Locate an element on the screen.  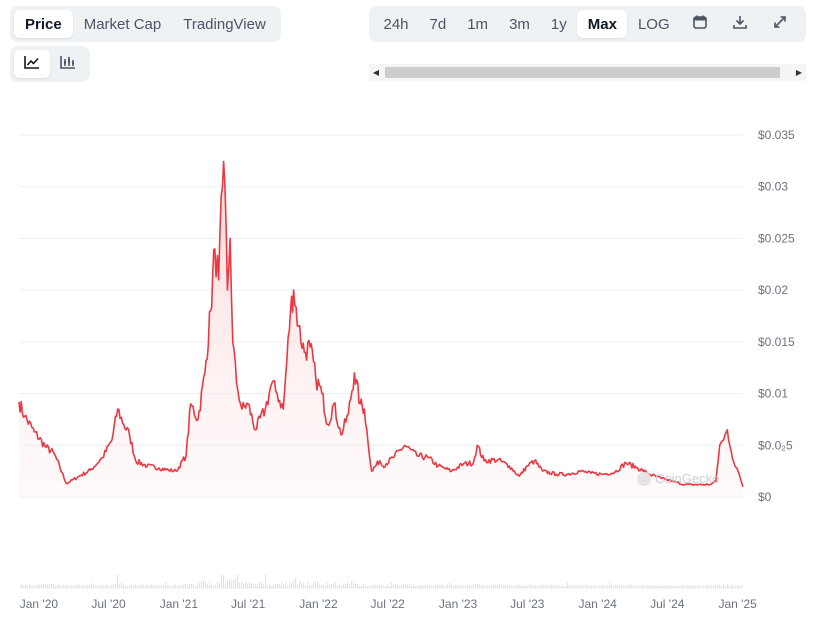
line-chart-icon is located at coordinates (32, 64).